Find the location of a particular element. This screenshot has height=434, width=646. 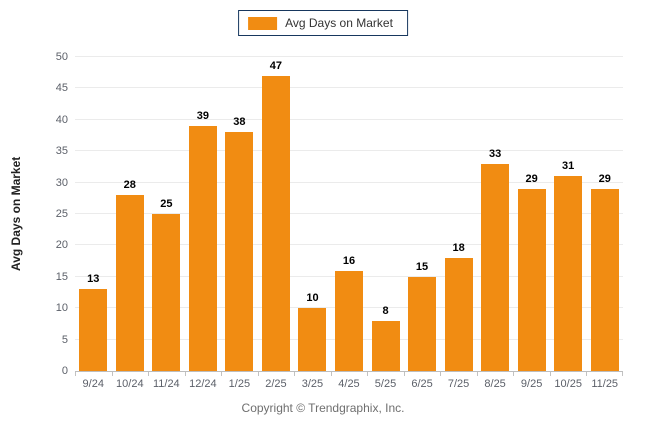

y-axis-tick-label: 50 is located at coordinates (61, 57).